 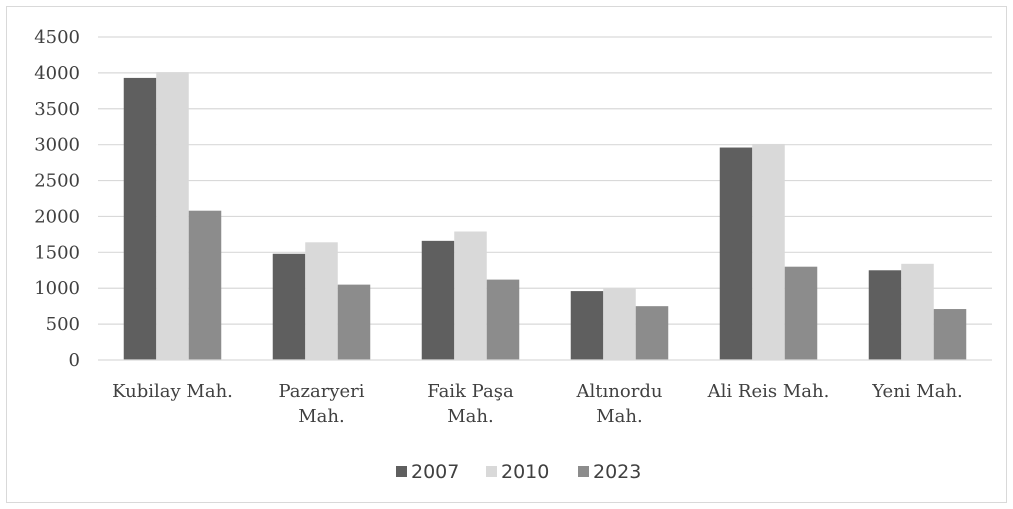 What do you see at coordinates (321, 391) in the screenshot?
I see `x-category-line: Pazaryeri` at bounding box center [321, 391].